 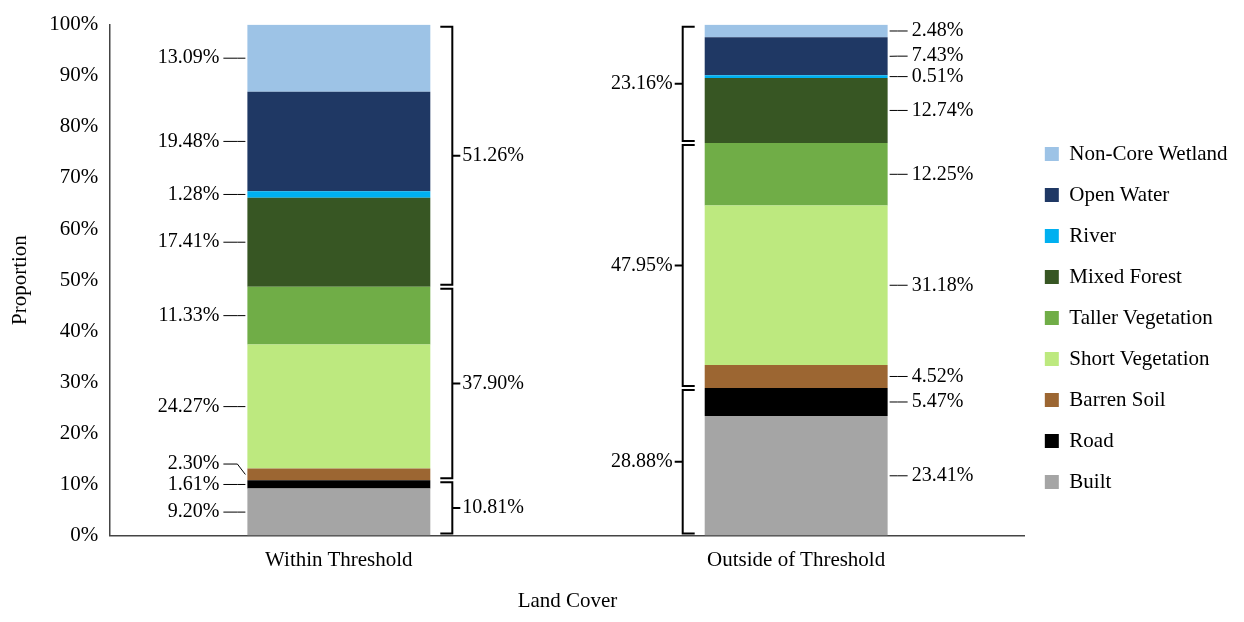 What do you see at coordinates (937, 74) in the screenshot?
I see `data-label: 0.51%` at bounding box center [937, 74].